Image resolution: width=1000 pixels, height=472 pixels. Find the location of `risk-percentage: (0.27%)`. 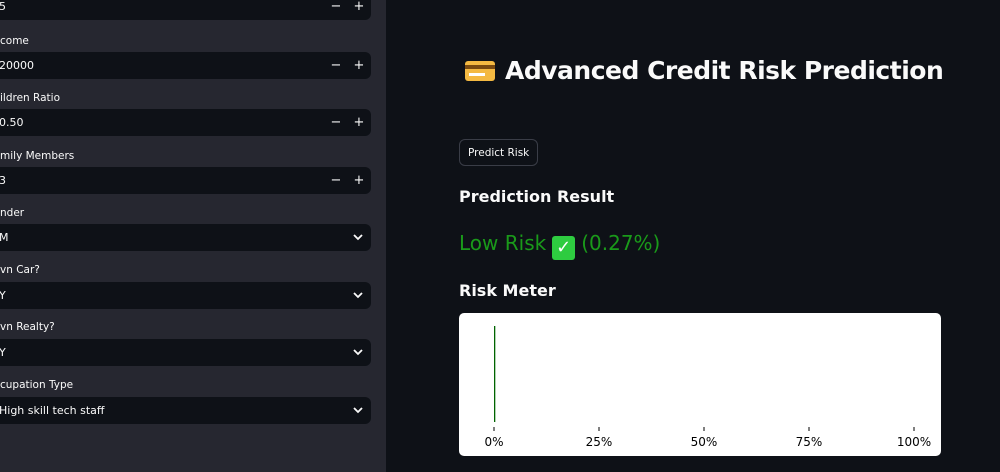

risk-percentage: (0.27%) is located at coordinates (621, 243).